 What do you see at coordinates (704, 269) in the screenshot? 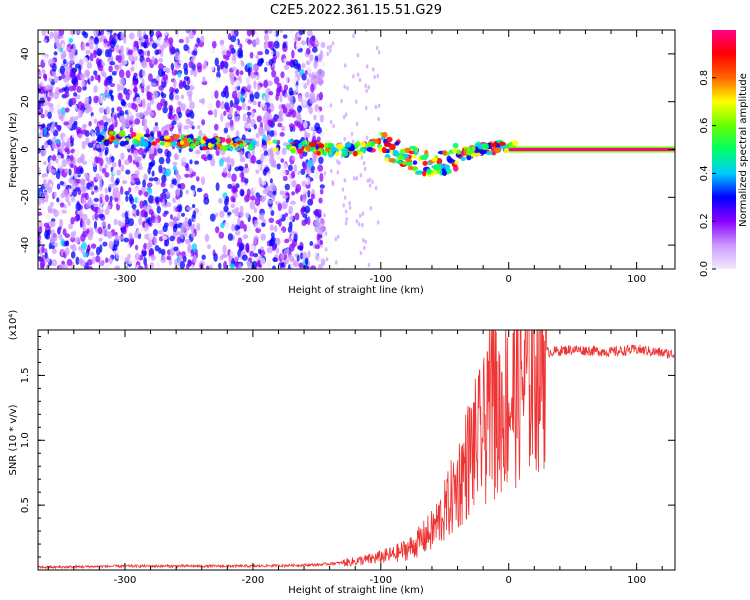
I see `colorbar-tick-label: 0.0` at bounding box center [704, 269].